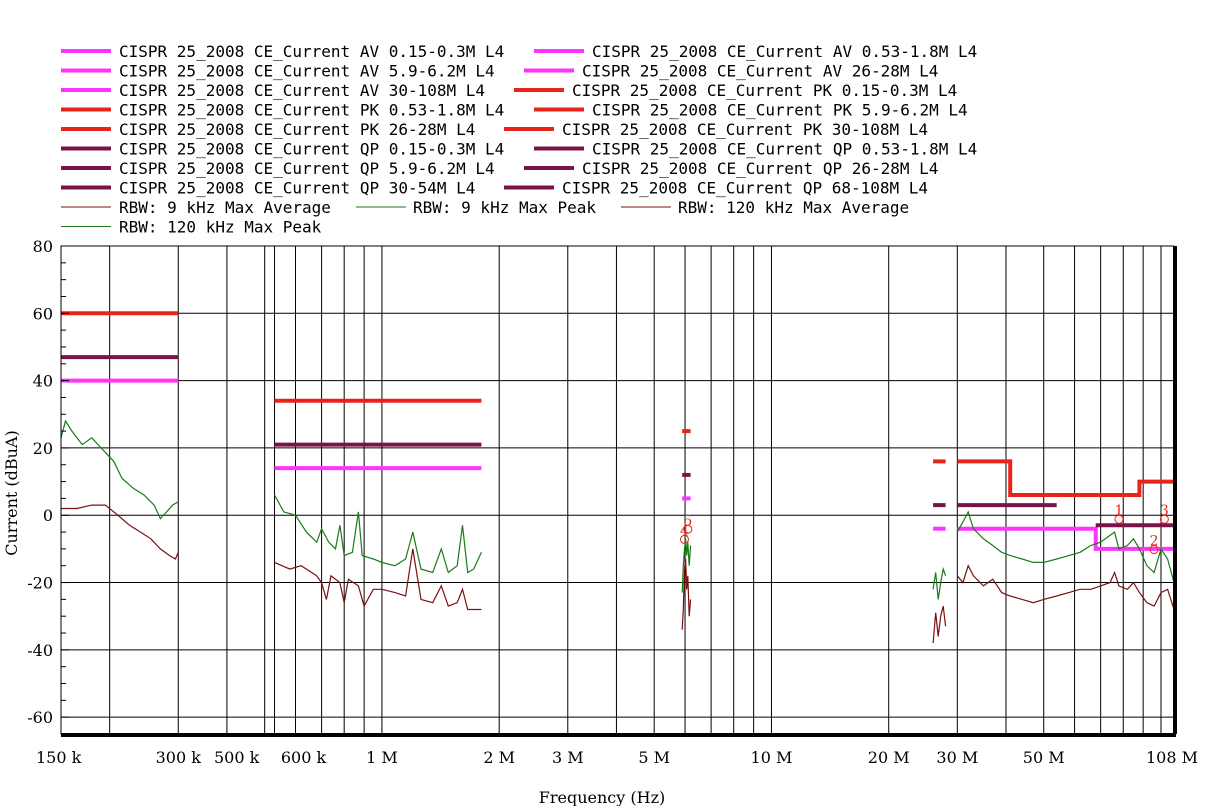 This screenshot has width=1209, height=806. What do you see at coordinates (297, 188) in the screenshot?
I see `legend-label: CISPR 25_2008 CE_Current QP 30-54M L4` at bounding box center [297, 188].